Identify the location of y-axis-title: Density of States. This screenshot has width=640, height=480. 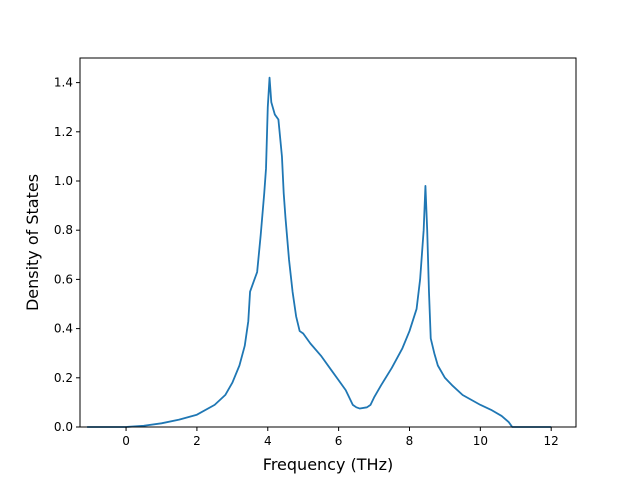
(32, 242).